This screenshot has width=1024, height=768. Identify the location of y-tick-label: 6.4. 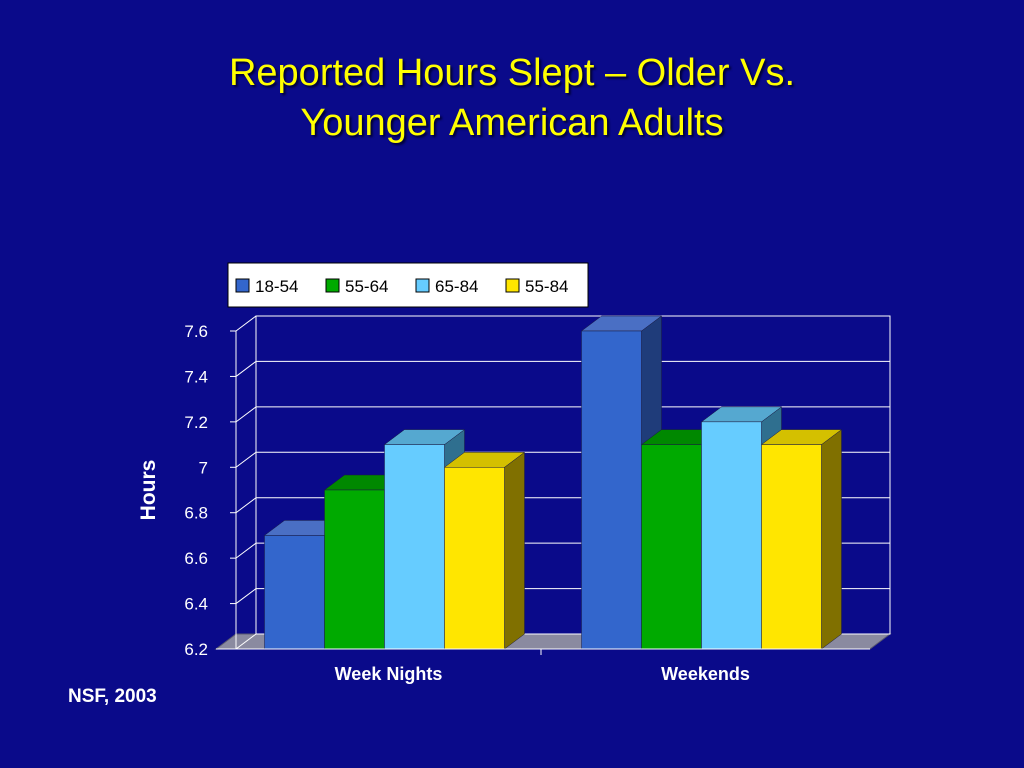
(196, 604).